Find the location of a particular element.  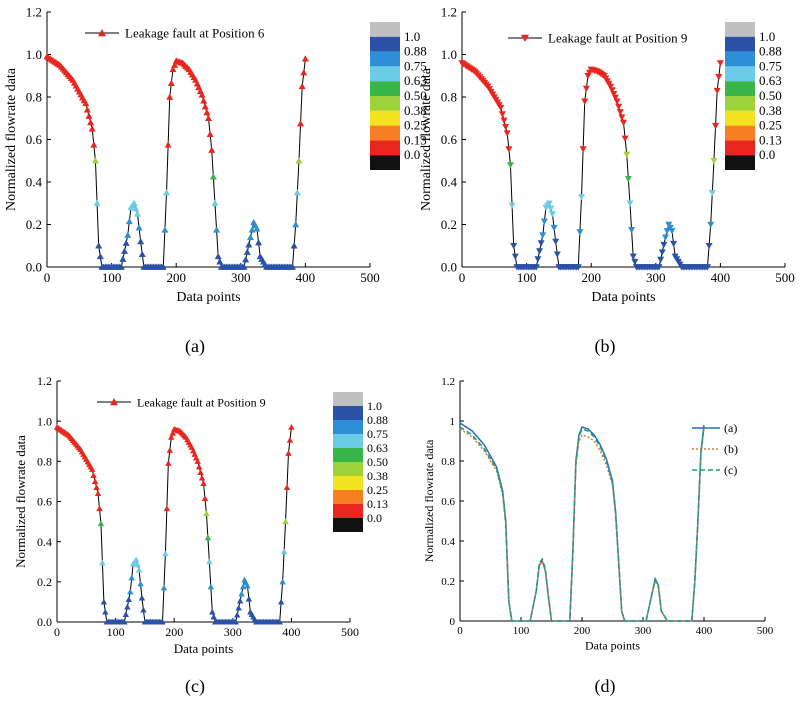

x-tick-label: 200 is located at coordinates (176, 277).